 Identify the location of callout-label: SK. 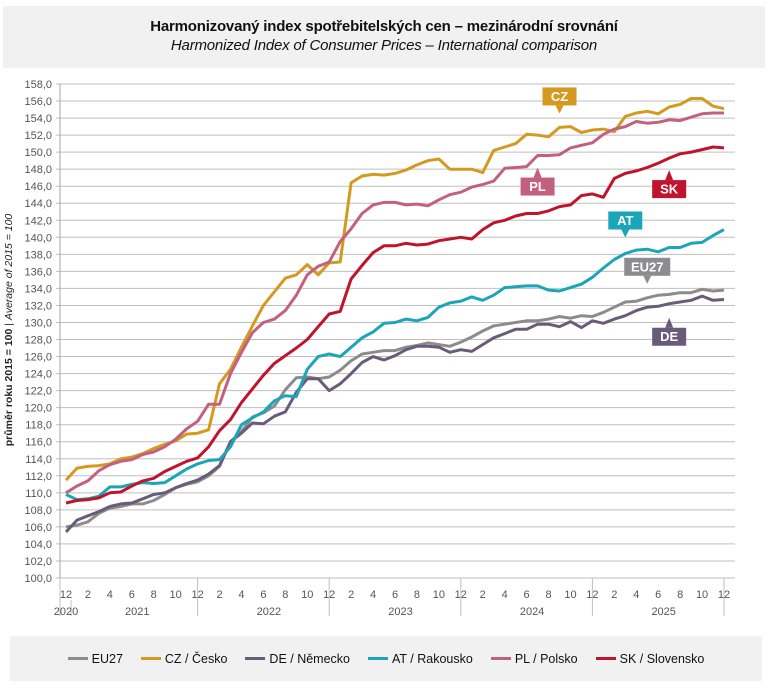
(669, 189).